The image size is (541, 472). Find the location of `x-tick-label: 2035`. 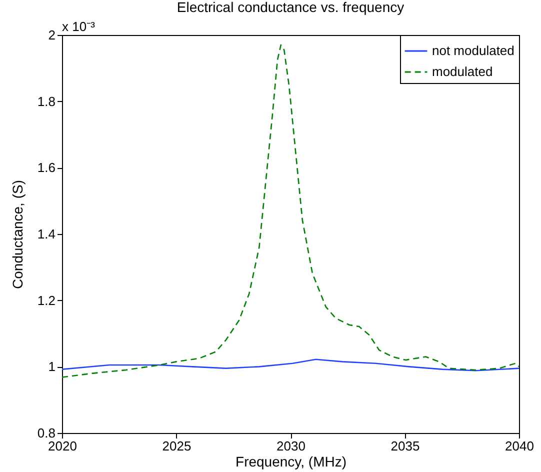

x-tick-label: 2035 is located at coordinates (405, 446).